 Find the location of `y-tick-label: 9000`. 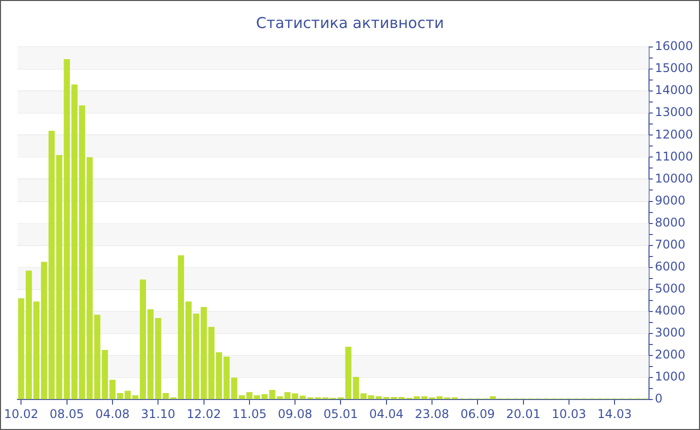

y-tick-label: 9000 is located at coordinates (670, 200).